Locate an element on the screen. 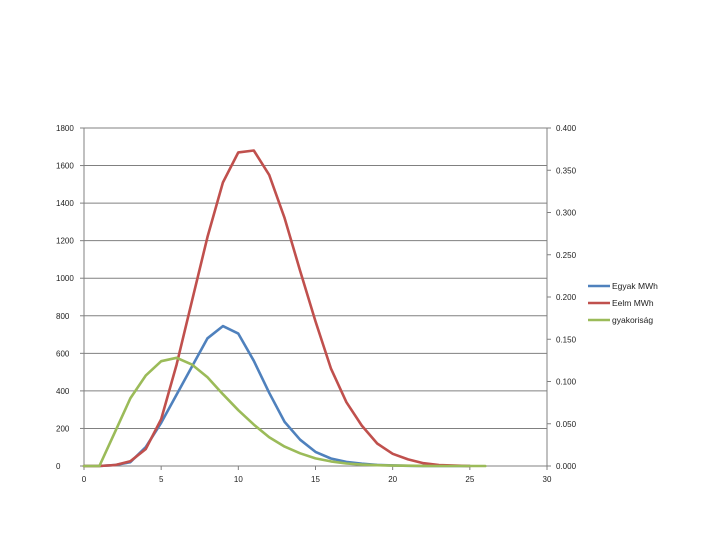  series-line-gyakoris-g is located at coordinates (284, 412).